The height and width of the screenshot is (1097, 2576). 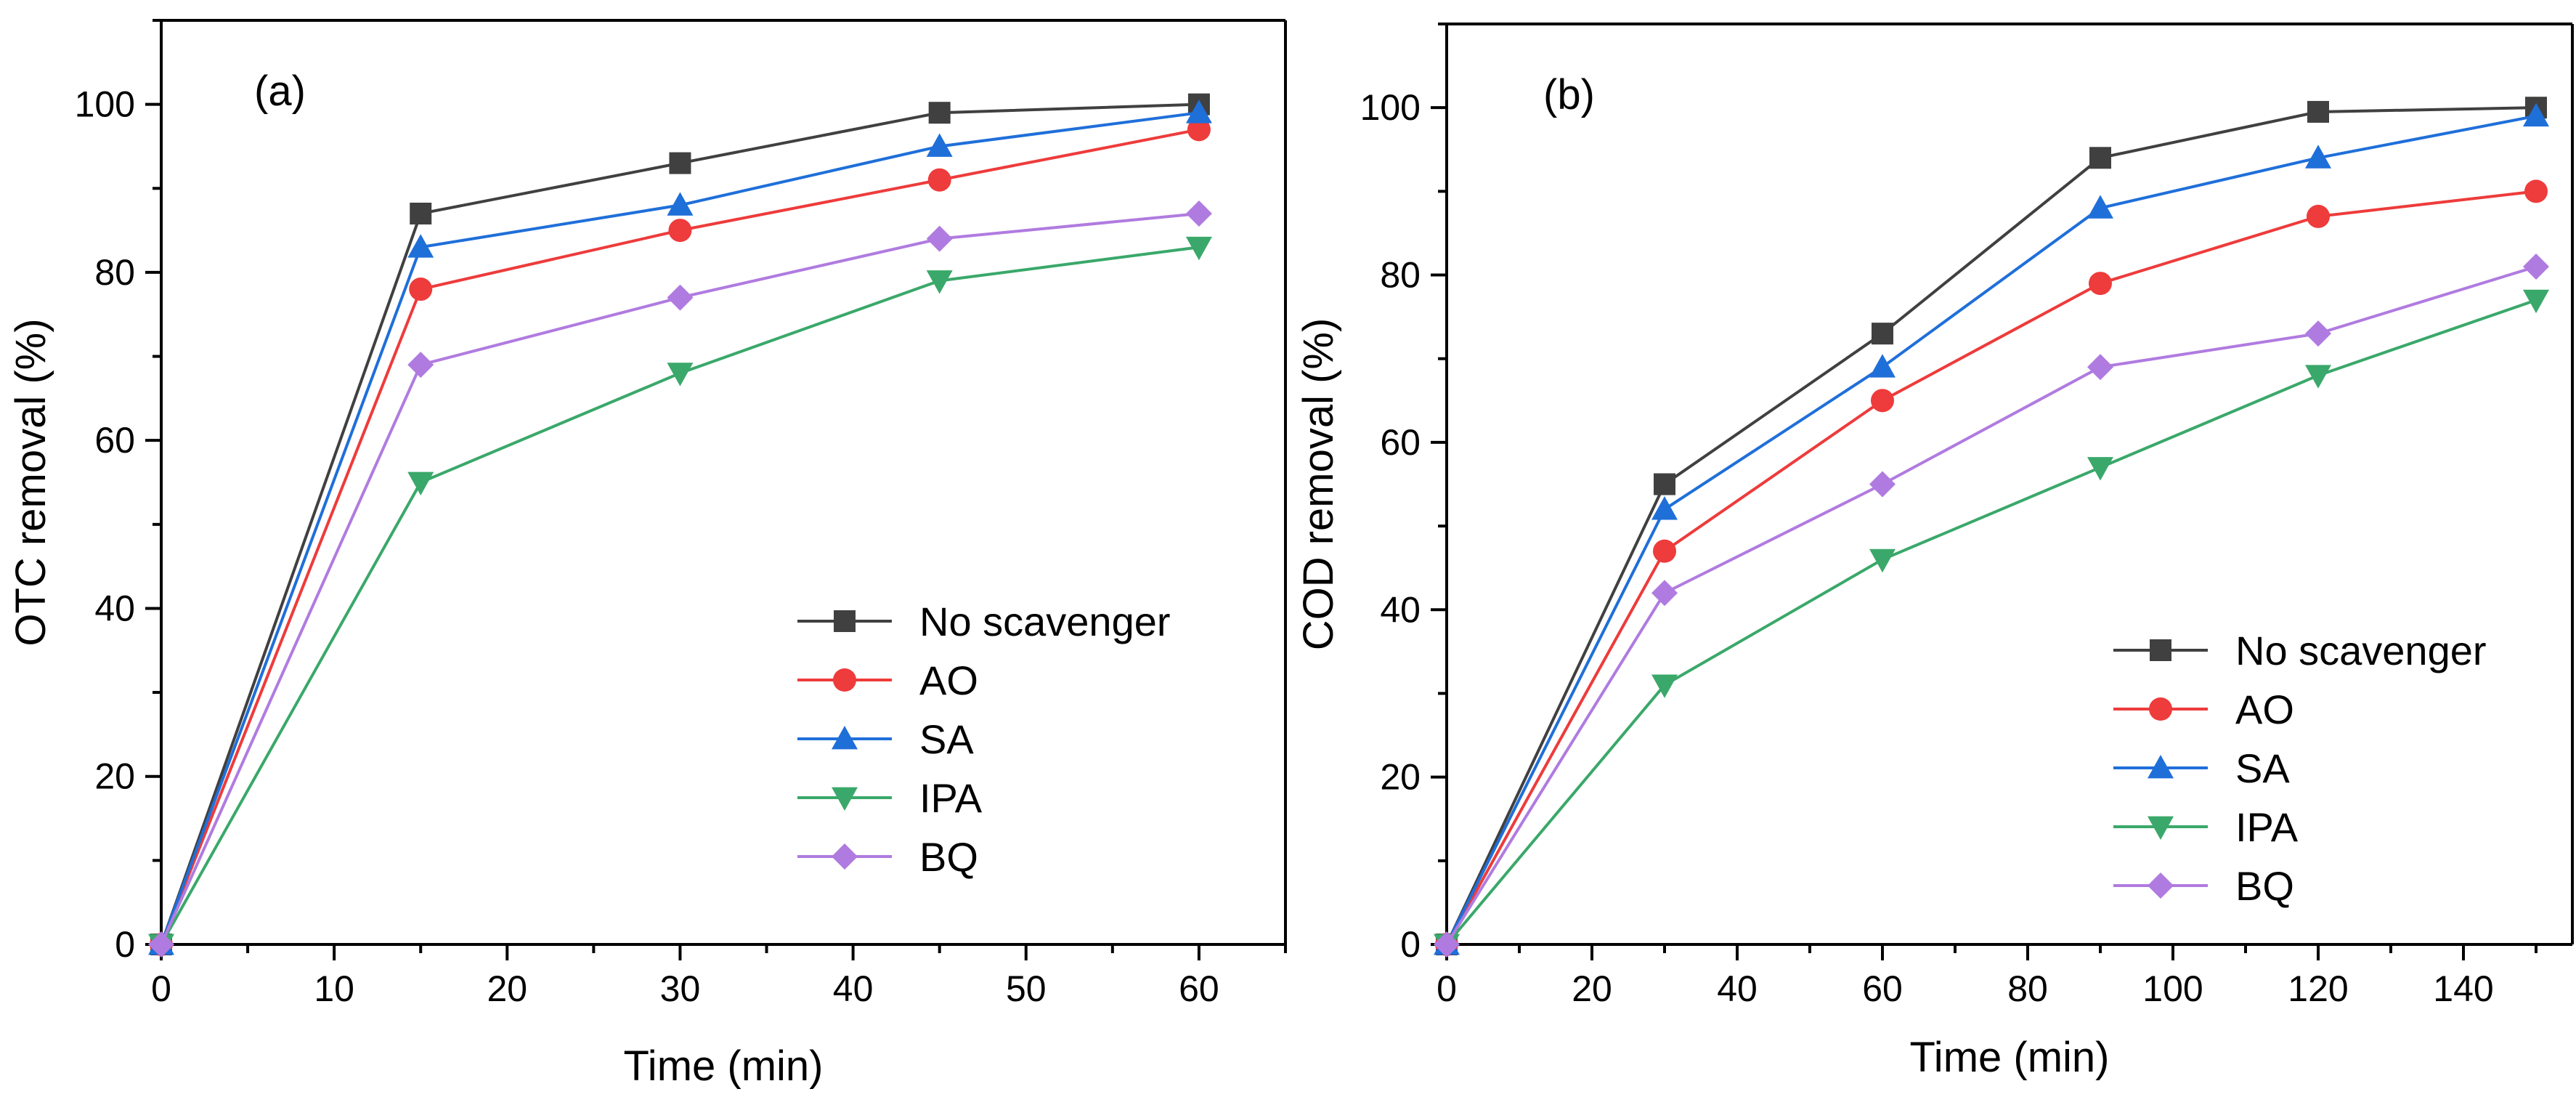 I want to click on x-tick-label: 80, so click(x=2028, y=988).